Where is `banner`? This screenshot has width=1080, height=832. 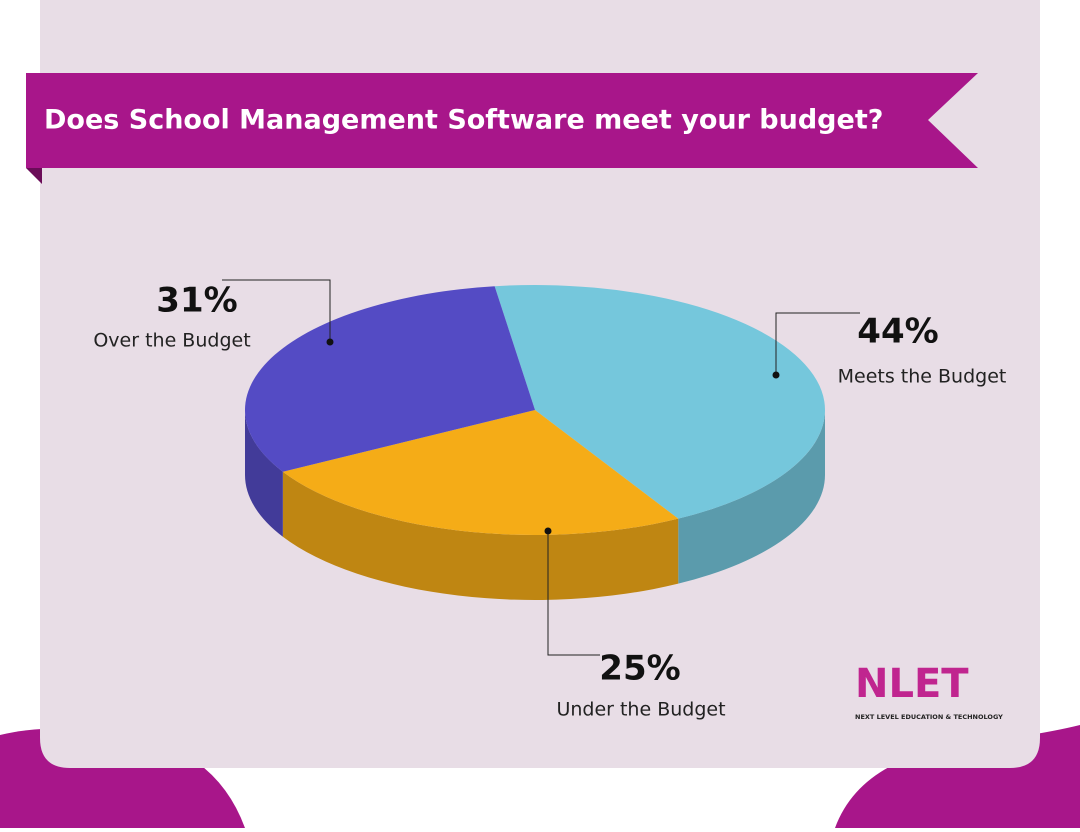 banner is located at coordinates (502, 120).